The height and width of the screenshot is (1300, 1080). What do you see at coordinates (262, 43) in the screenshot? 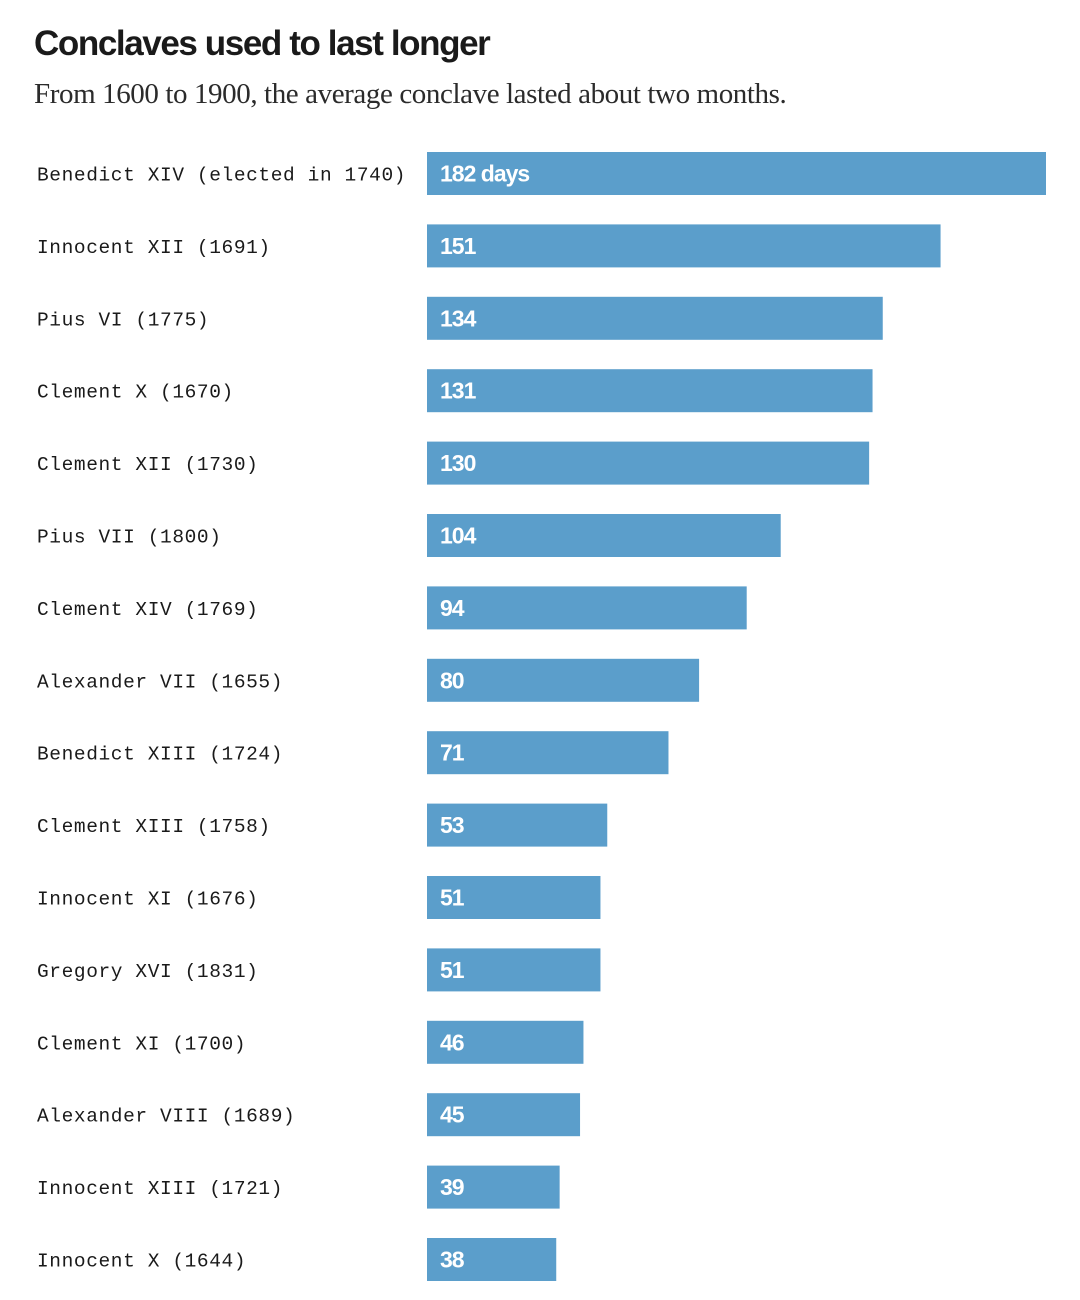
I see `chart-title: Conclaves used to last longer` at bounding box center [262, 43].